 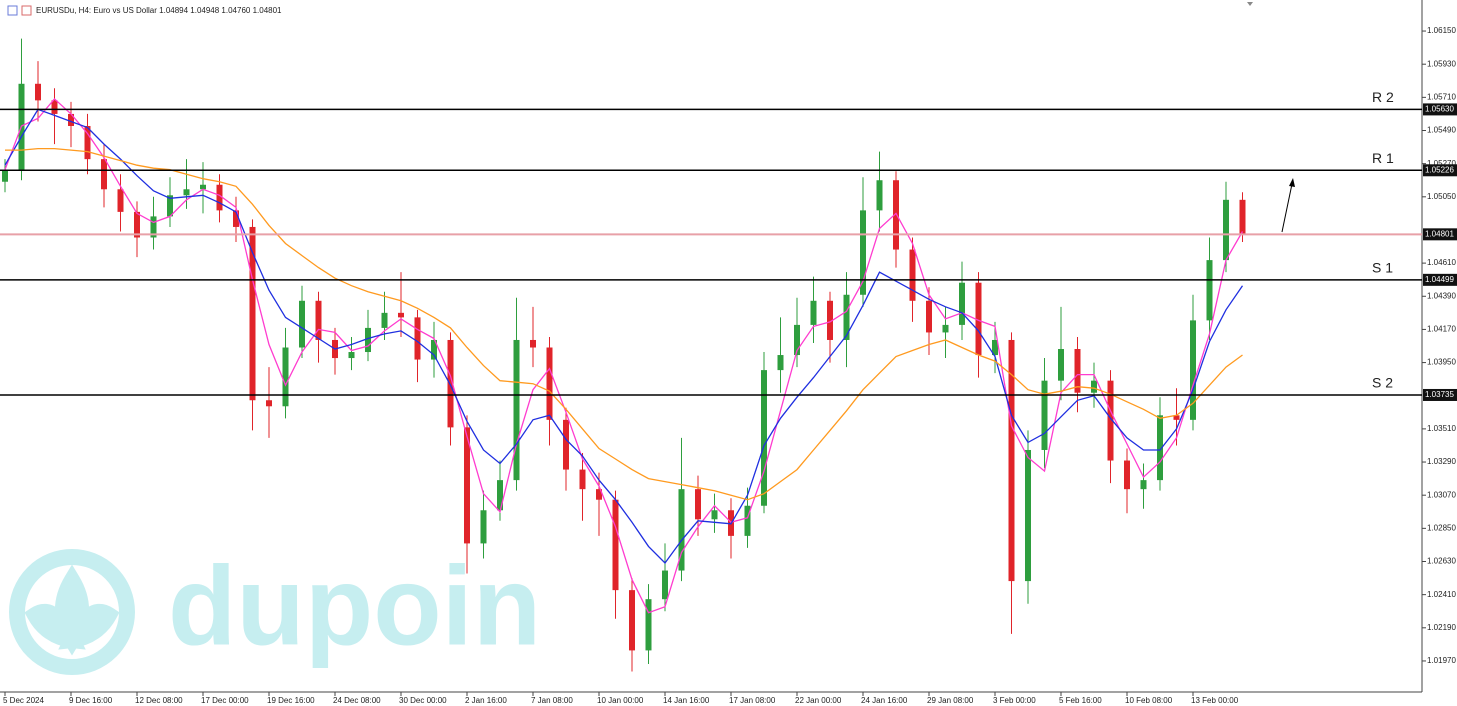 What do you see at coordinates (72, 612) in the screenshot?
I see `watermark-logo` at bounding box center [72, 612].